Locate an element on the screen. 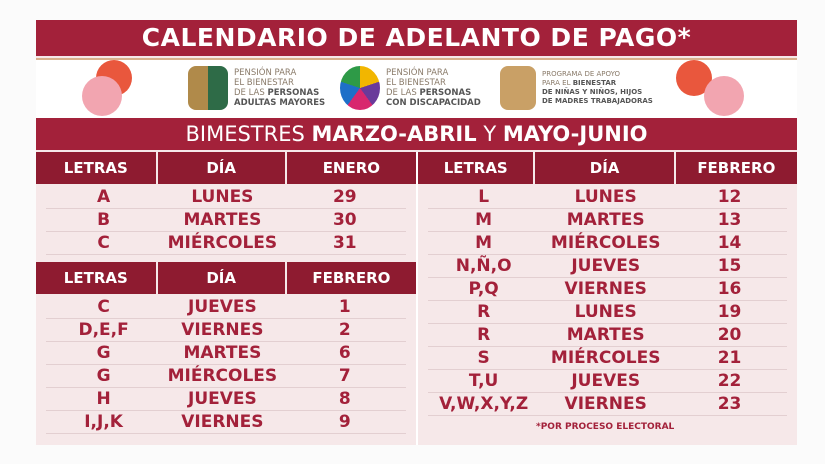 The image size is (825, 464). program-text: DE MADRES TRABAJADORAS is located at coordinates (597, 101).